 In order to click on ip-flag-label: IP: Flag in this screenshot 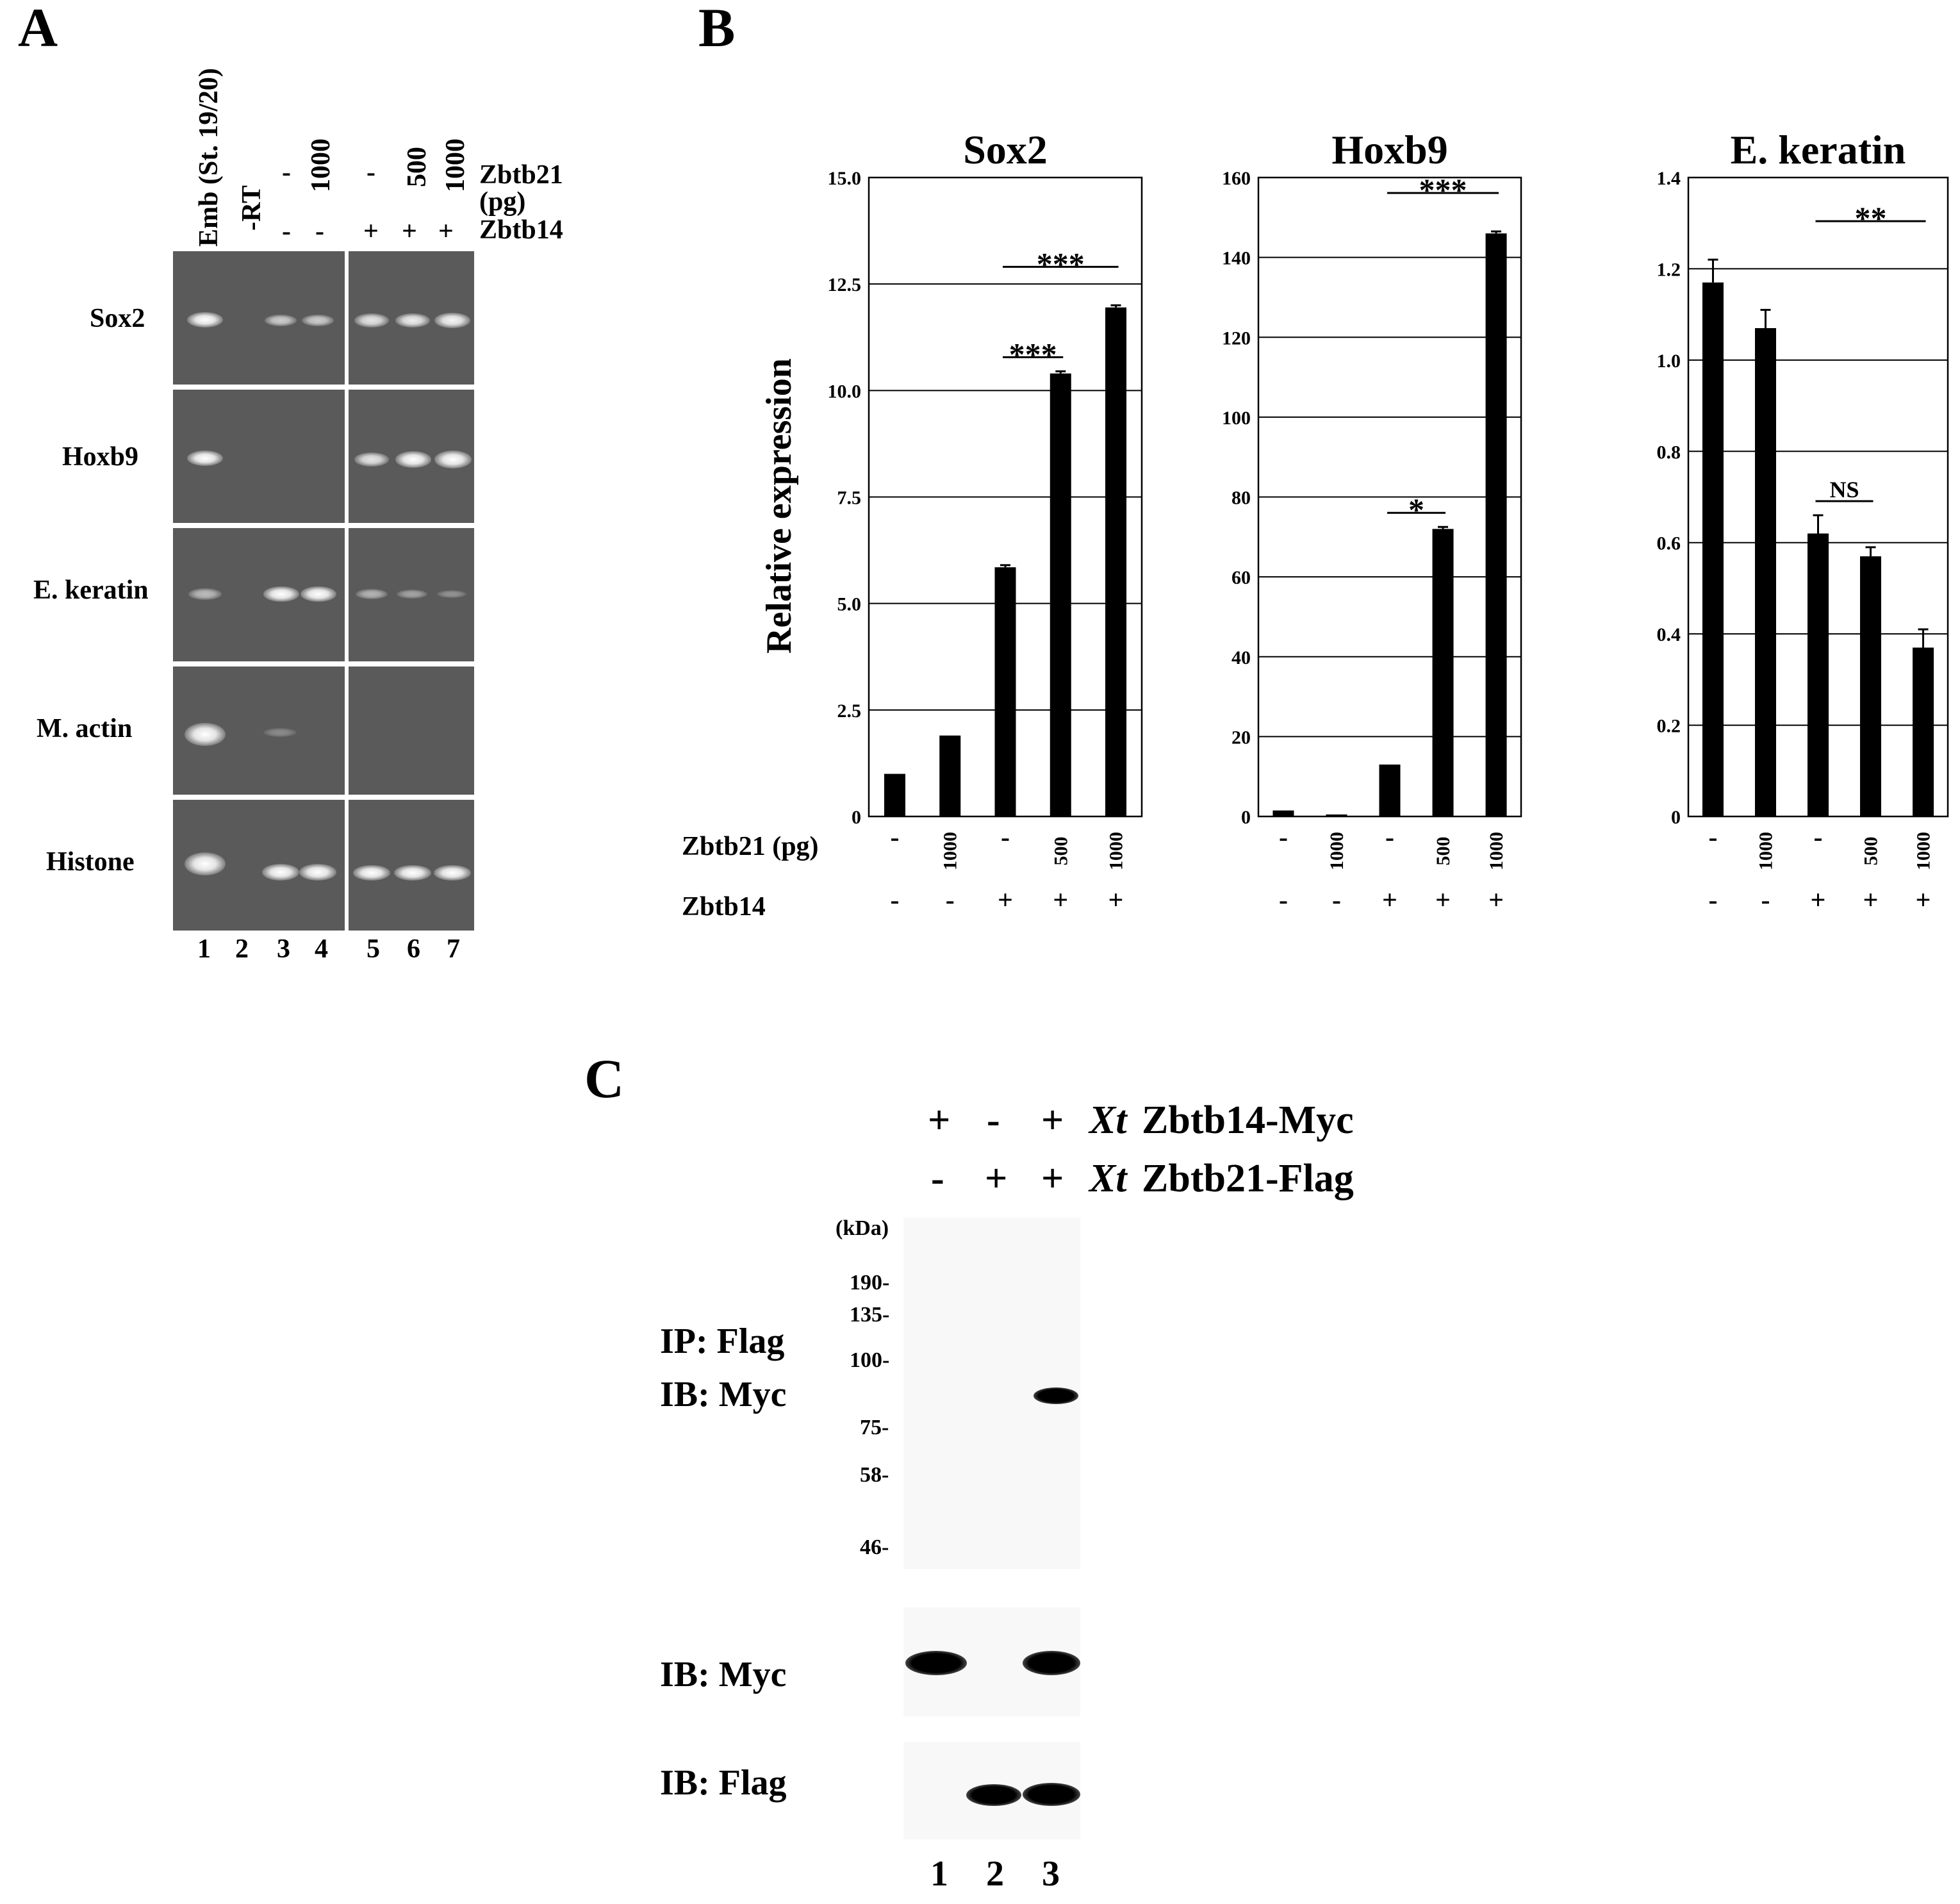, I will do `click(722, 1341)`.